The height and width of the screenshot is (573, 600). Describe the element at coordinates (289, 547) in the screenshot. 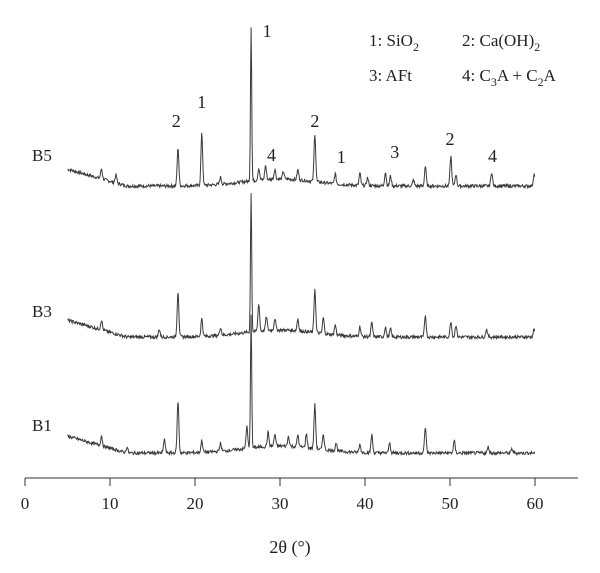

I see `x-axis-title: 2θ (°)` at that location.